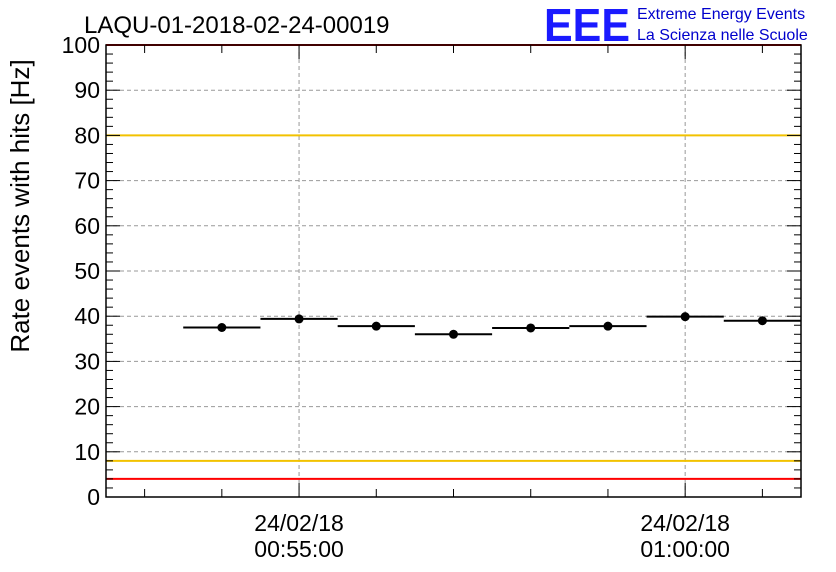 The image size is (836, 572). What do you see at coordinates (93, 497) in the screenshot?
I see `y-tick-label: 0` at bounding box center [93, 497].